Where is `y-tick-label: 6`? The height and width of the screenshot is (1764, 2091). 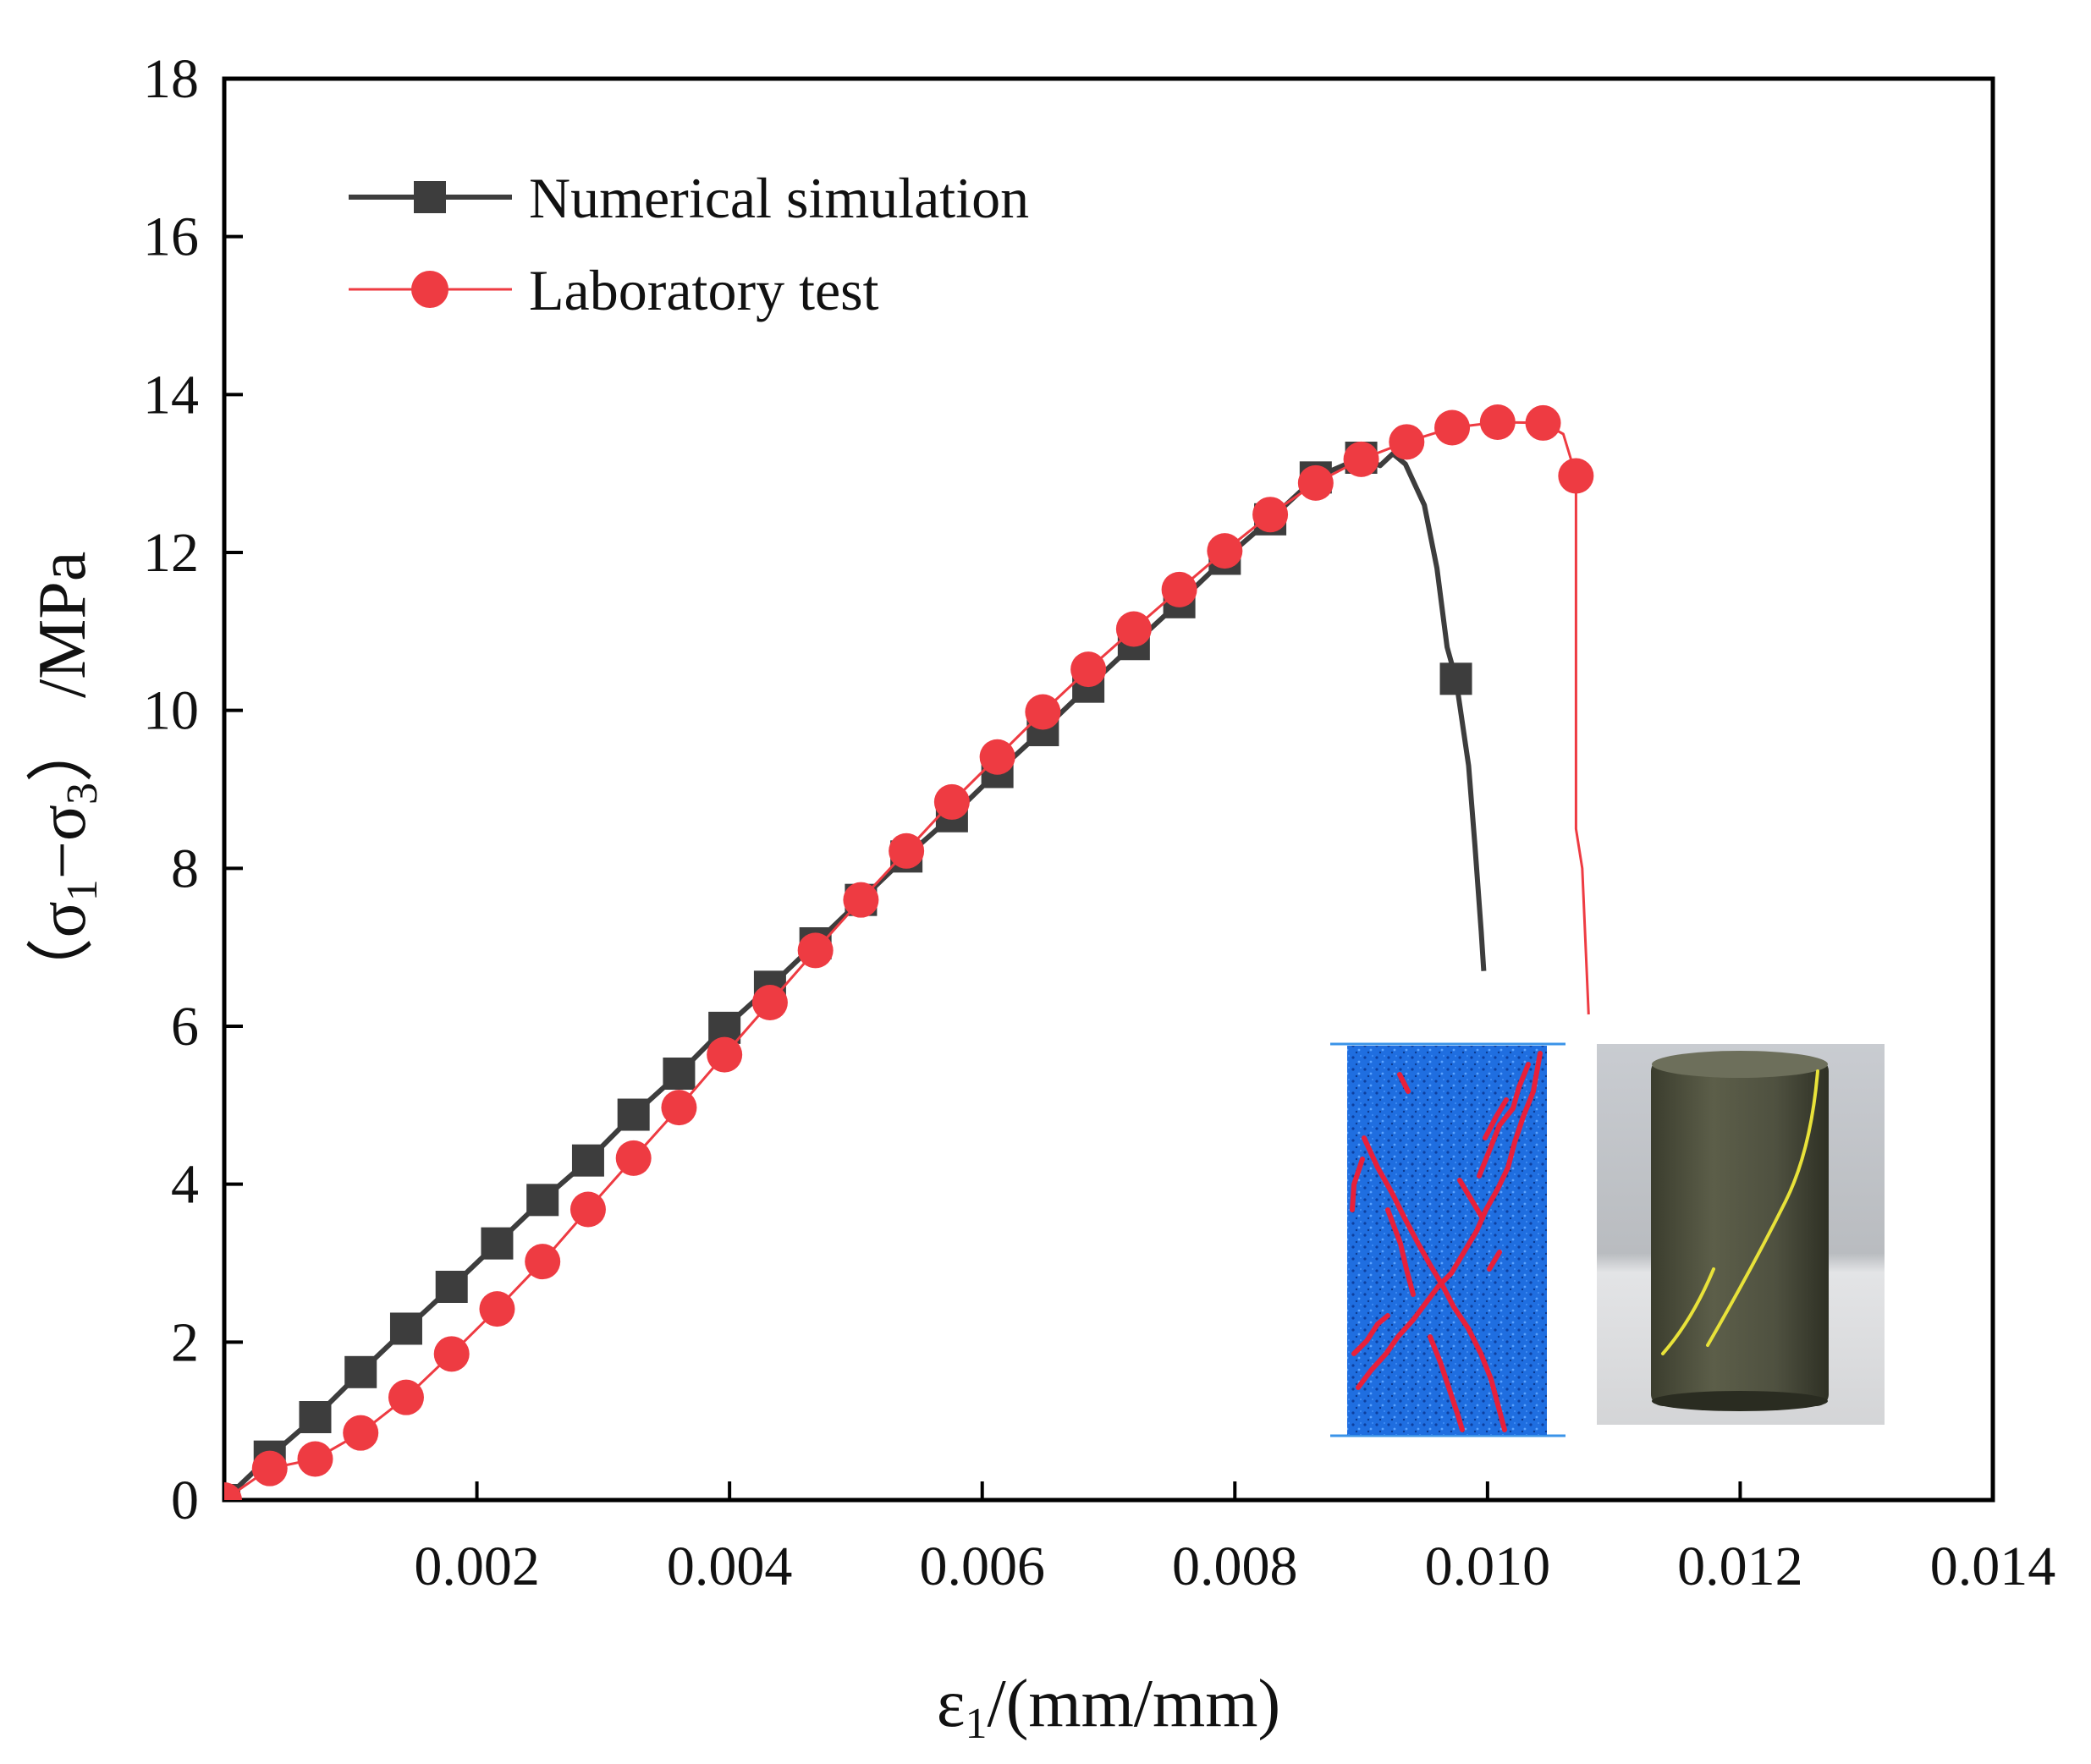
y-tick-label: 6 is located at coordinates (185, 1027).